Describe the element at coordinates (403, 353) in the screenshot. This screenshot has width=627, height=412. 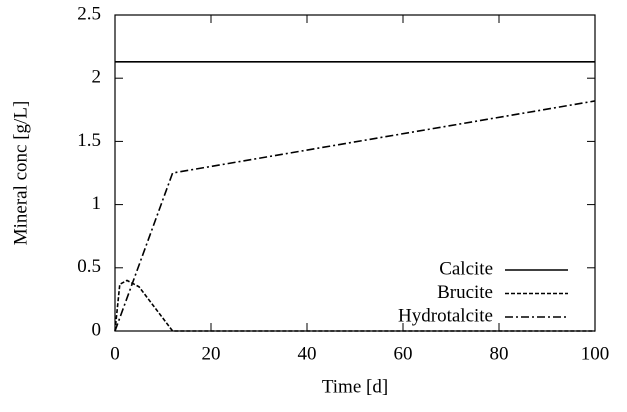
I see `x-tick-label: 60` at that location.